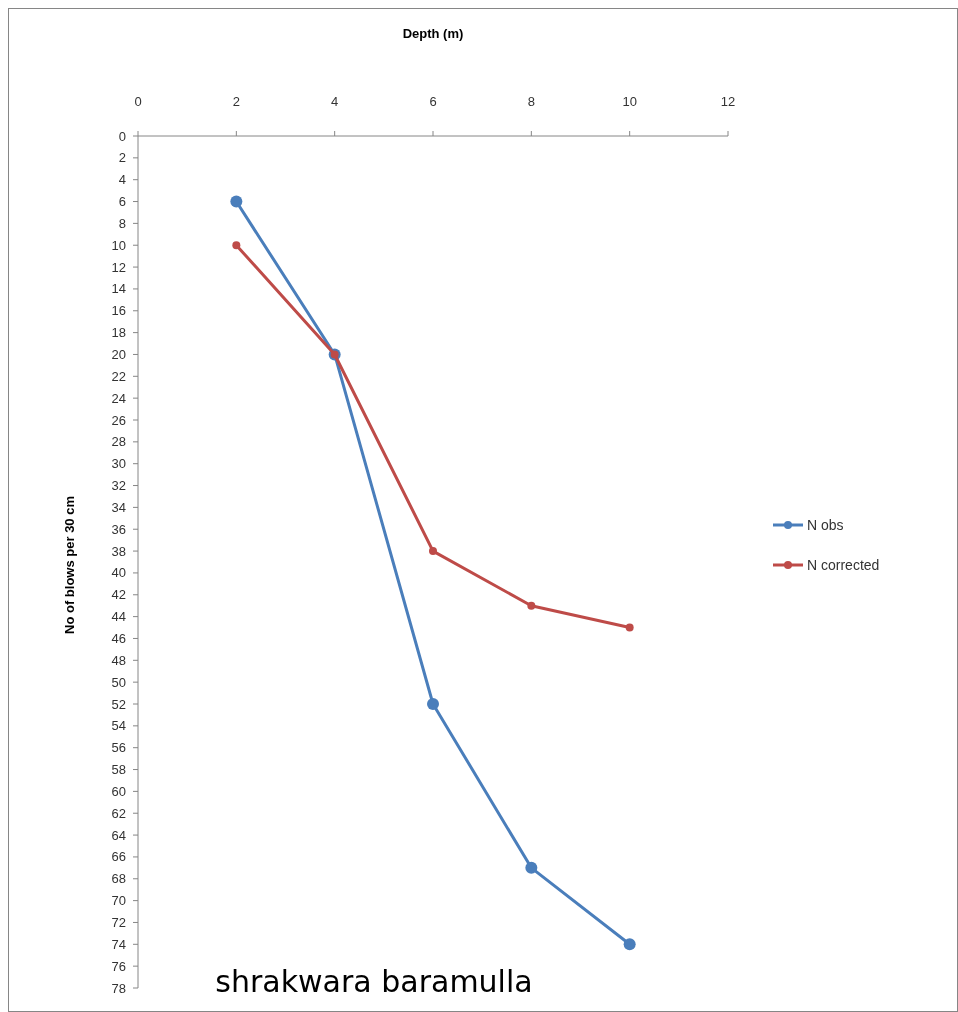 The height and width of the screenshot is (1012, 958). I want to click on legend-label: N obs, so click(825, 524).